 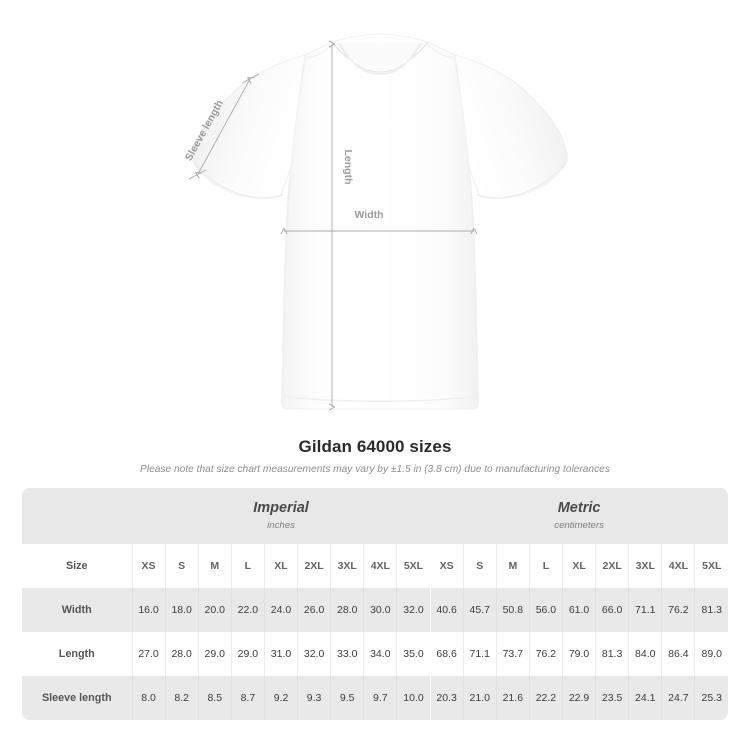 What do you see at coordinates (446, 698) in the screenshot?
I see `measurement-cell: 20.3` at bounding box center [446, 698].